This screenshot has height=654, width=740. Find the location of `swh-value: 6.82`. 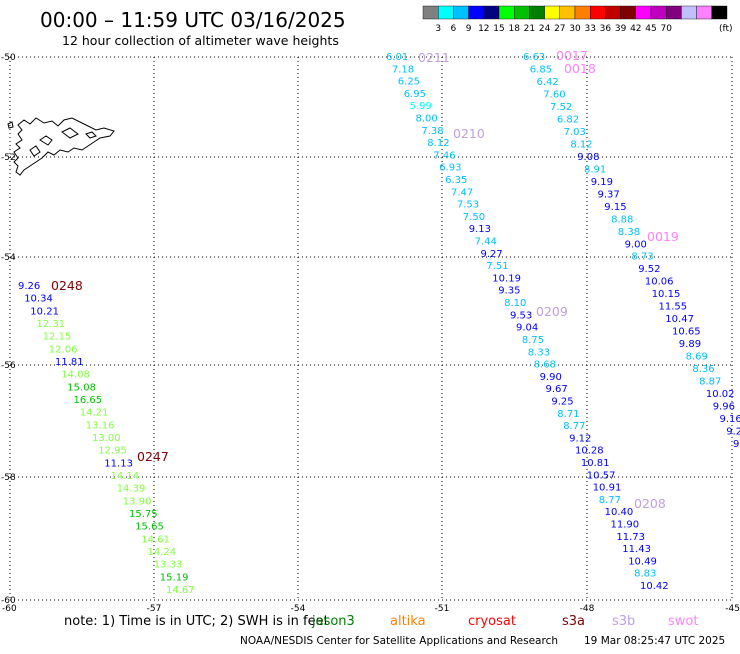

swh-value: 6.82 is located at coordinates (568, 119).